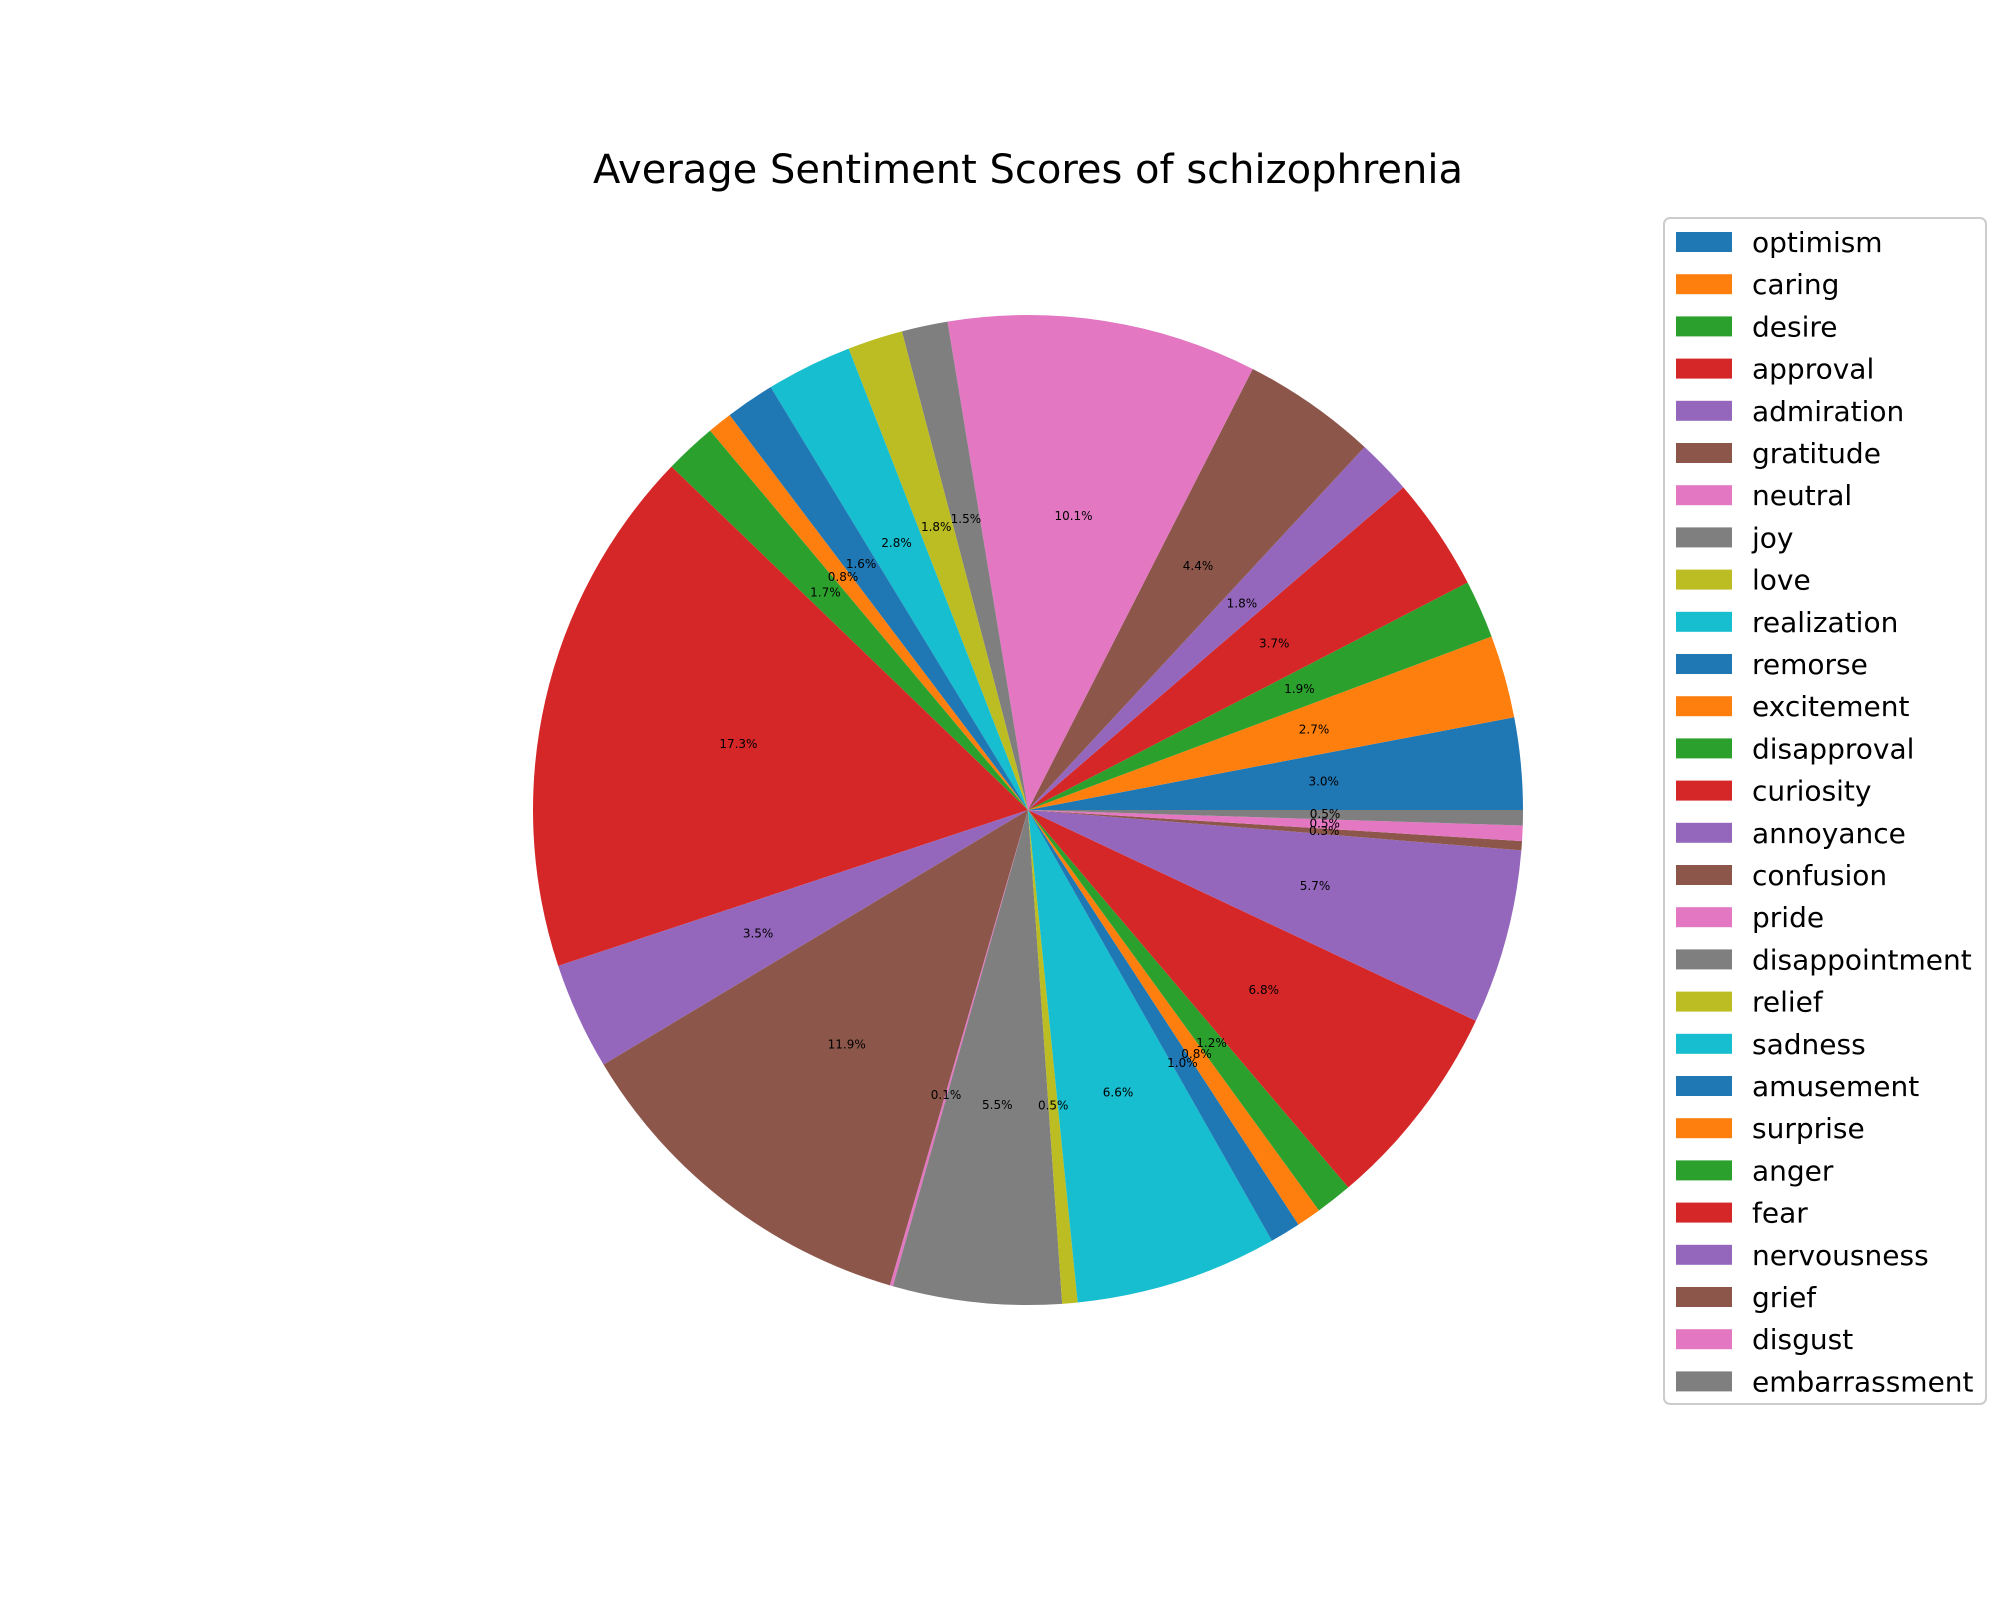 The image size is (2000, 1600). What do you see at coordinates (1324, 824) in the screenshot?
I see `pct-label-disgust: 0.5%` at bounding box center [1324, 824].